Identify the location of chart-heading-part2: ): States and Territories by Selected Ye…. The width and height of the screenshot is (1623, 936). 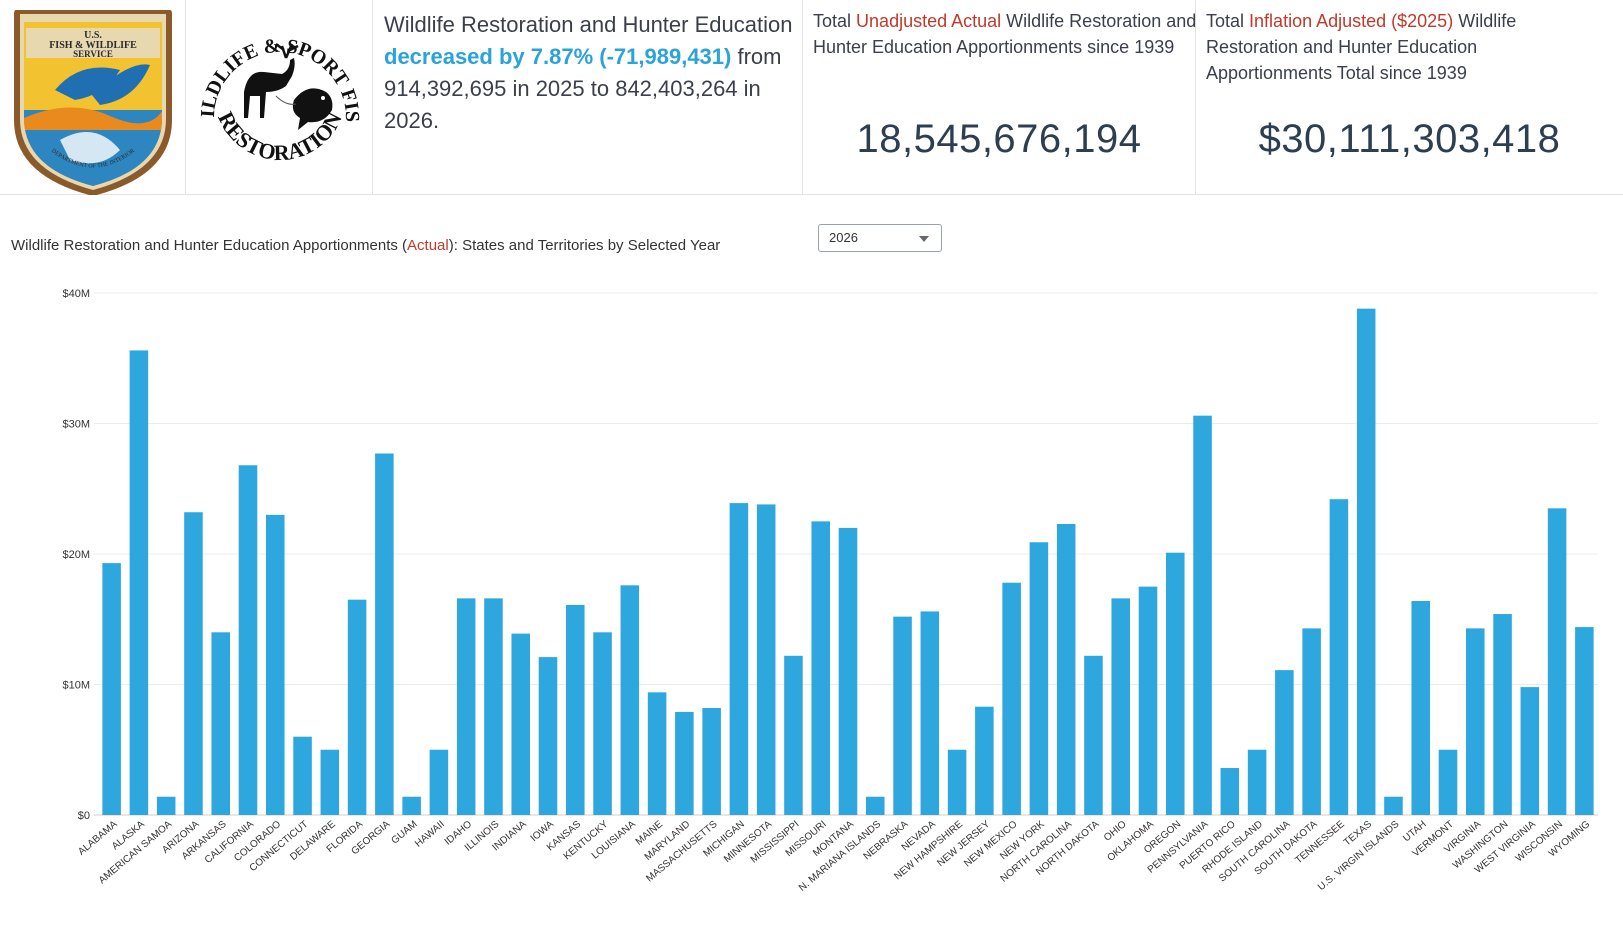
(584, 245).